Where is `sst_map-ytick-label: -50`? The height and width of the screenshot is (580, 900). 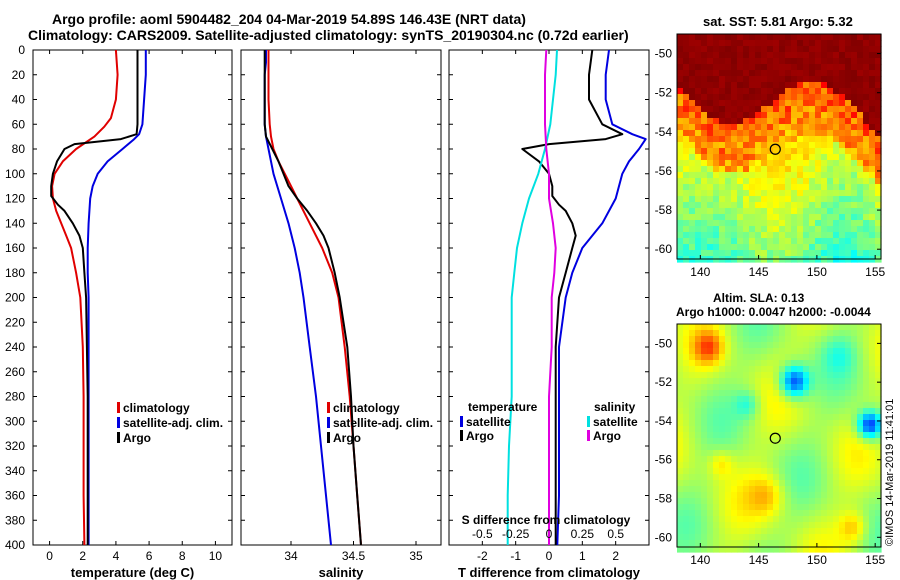
sst_map-ytick-label: -50 is located at coordinates (664, 54).